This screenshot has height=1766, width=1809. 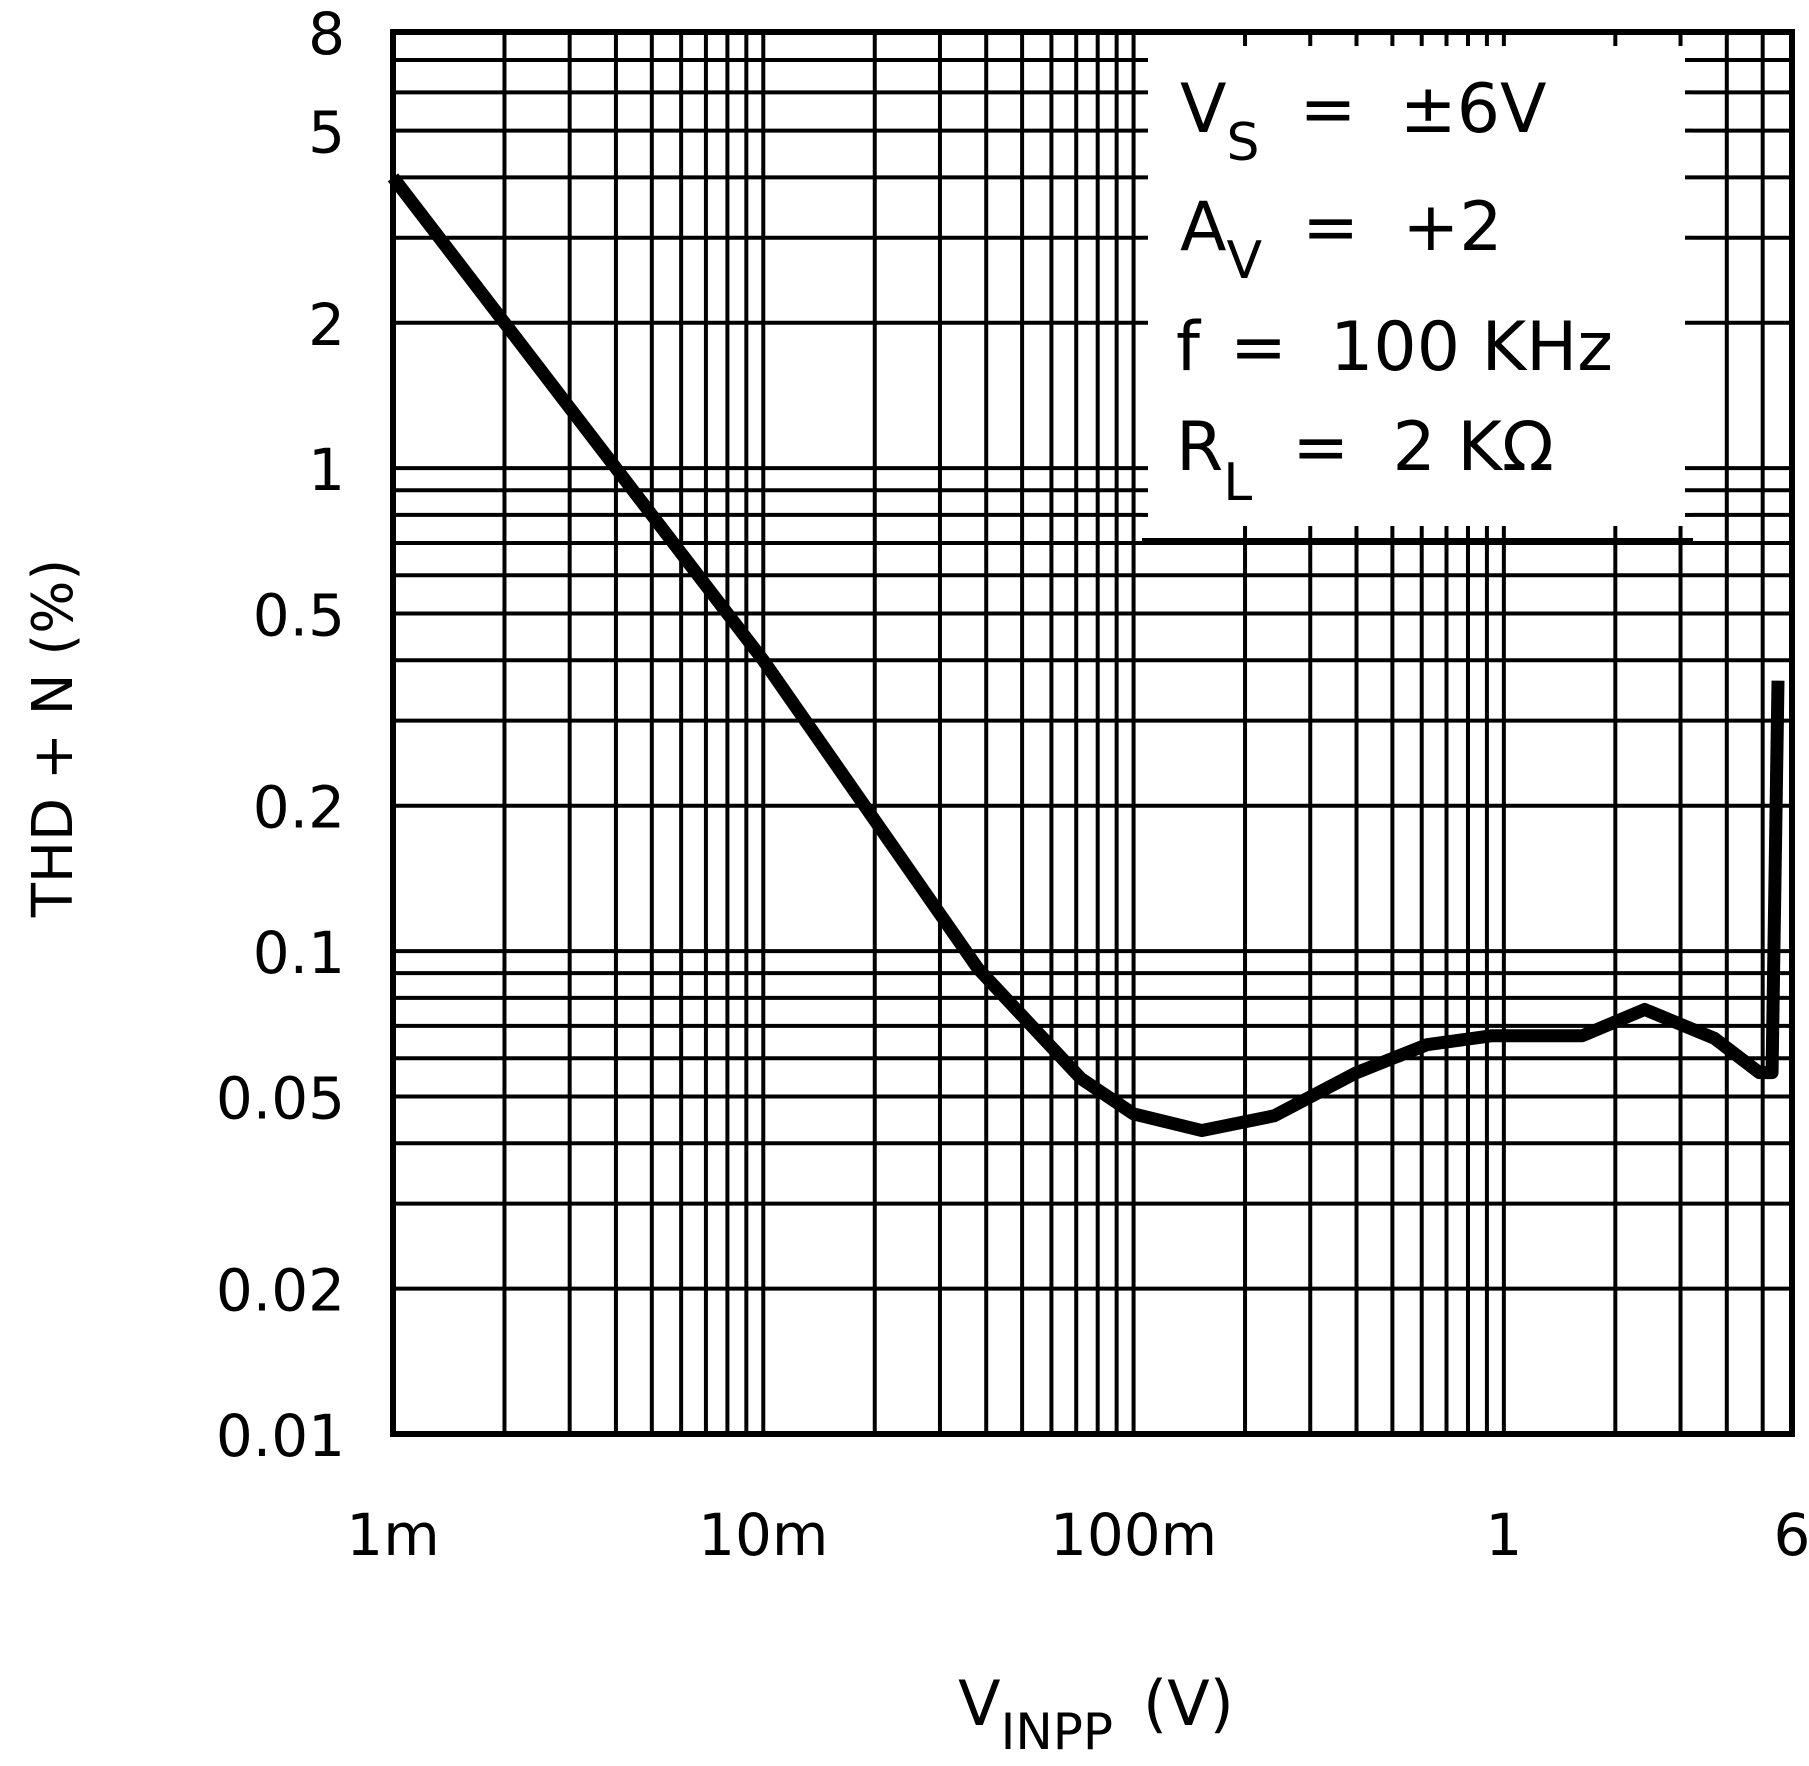 I want to click on y-tick-label: 0.1, so click(x=299, y=953).